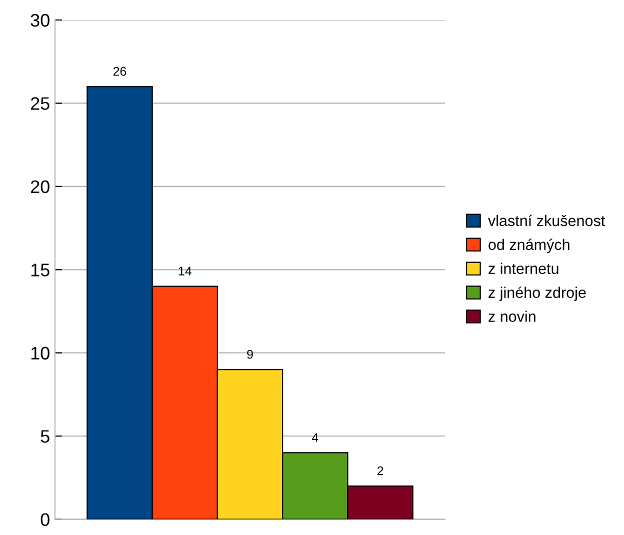 This screenshot has height=535, width=624. Describe the element at coordinates (547, 220) in the screenshot. I see `legend-label: vlastní zkušenost` at that location.